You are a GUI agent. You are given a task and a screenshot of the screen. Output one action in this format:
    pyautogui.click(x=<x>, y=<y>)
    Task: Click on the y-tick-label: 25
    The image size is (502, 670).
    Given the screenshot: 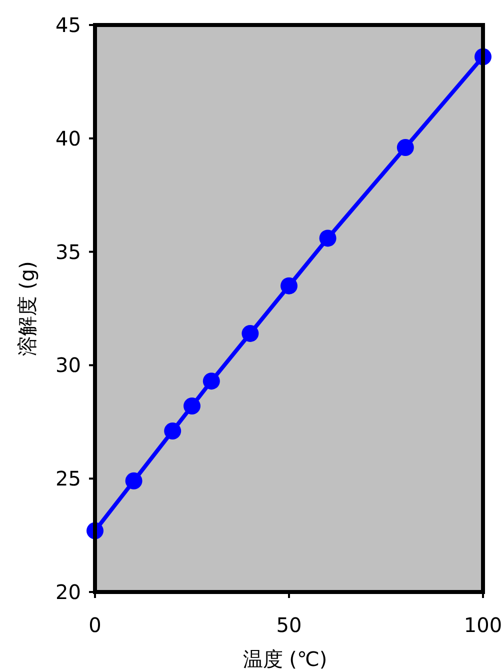 What is the action you would take?
    pyautogui.click(x=68, y=478)
    